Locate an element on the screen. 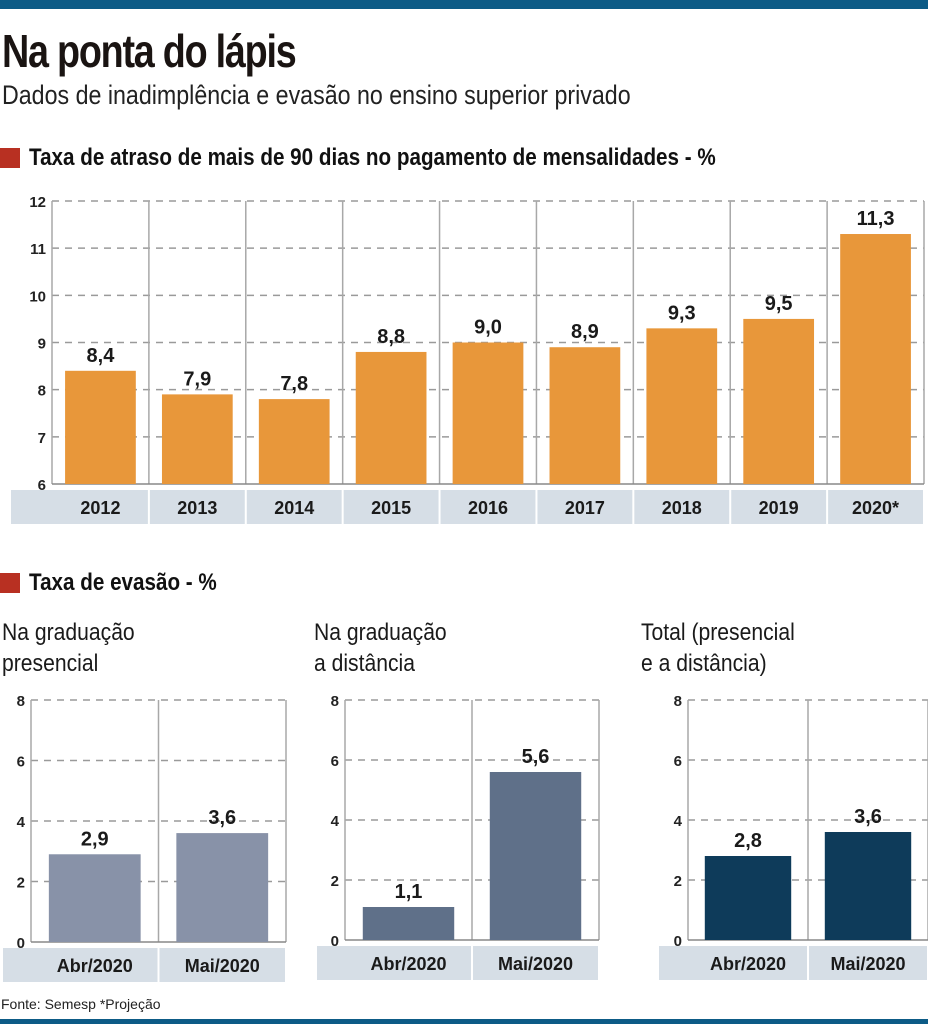 The width and height of the screenshot is (928, 1024). x-tick-label: 2016 is located at coordinates (488, 508).